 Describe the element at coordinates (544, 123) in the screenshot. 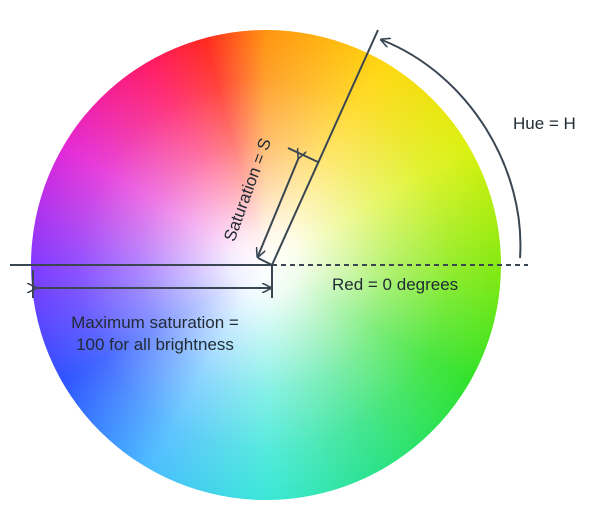

I see `hue-label: Hue = H` at that location.